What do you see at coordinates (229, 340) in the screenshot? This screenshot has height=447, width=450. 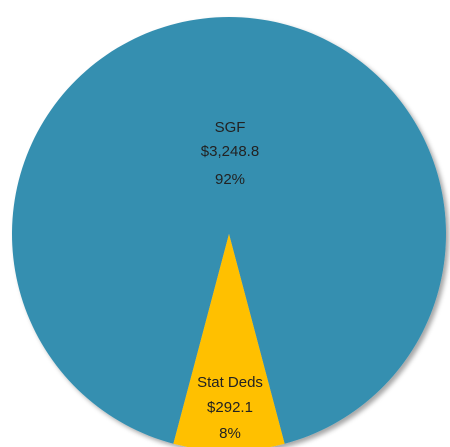 I see `pie-slice` at bounding box center [229, 340].